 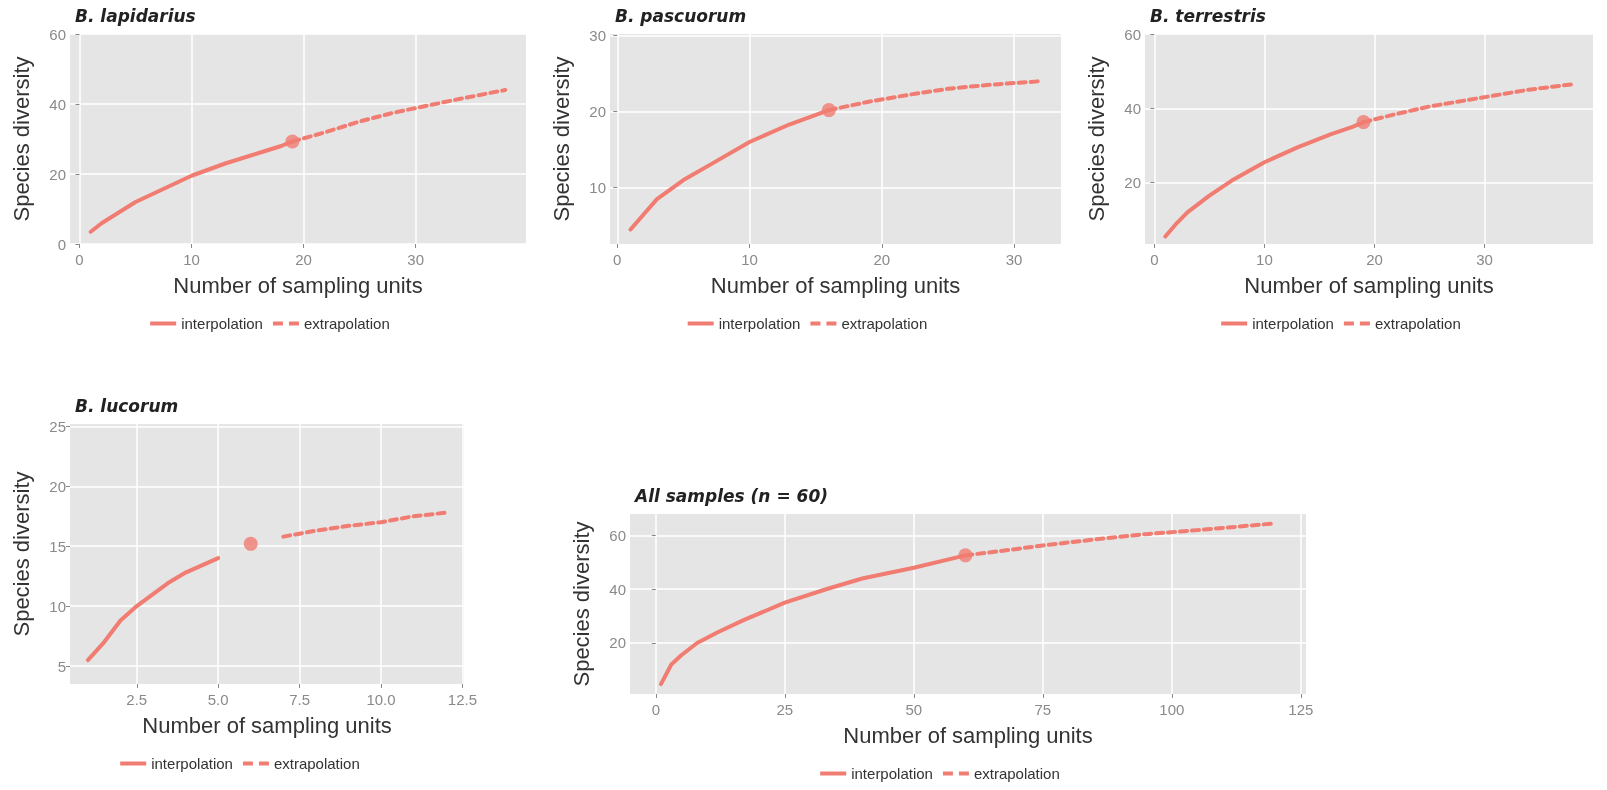 I want to click on x-tick-label: 75, so click(x=1043, y=709).